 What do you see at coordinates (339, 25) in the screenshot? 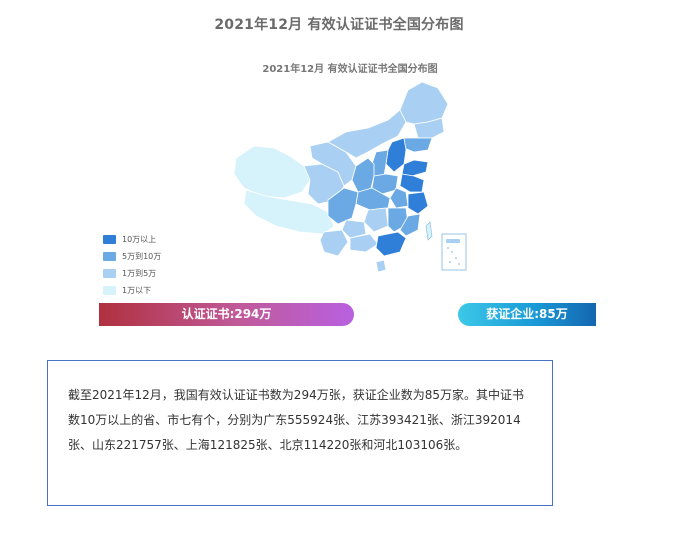
I see `page-title: 2021年12月 有效认证证书全国分布图` at bounding box center [339, 25].